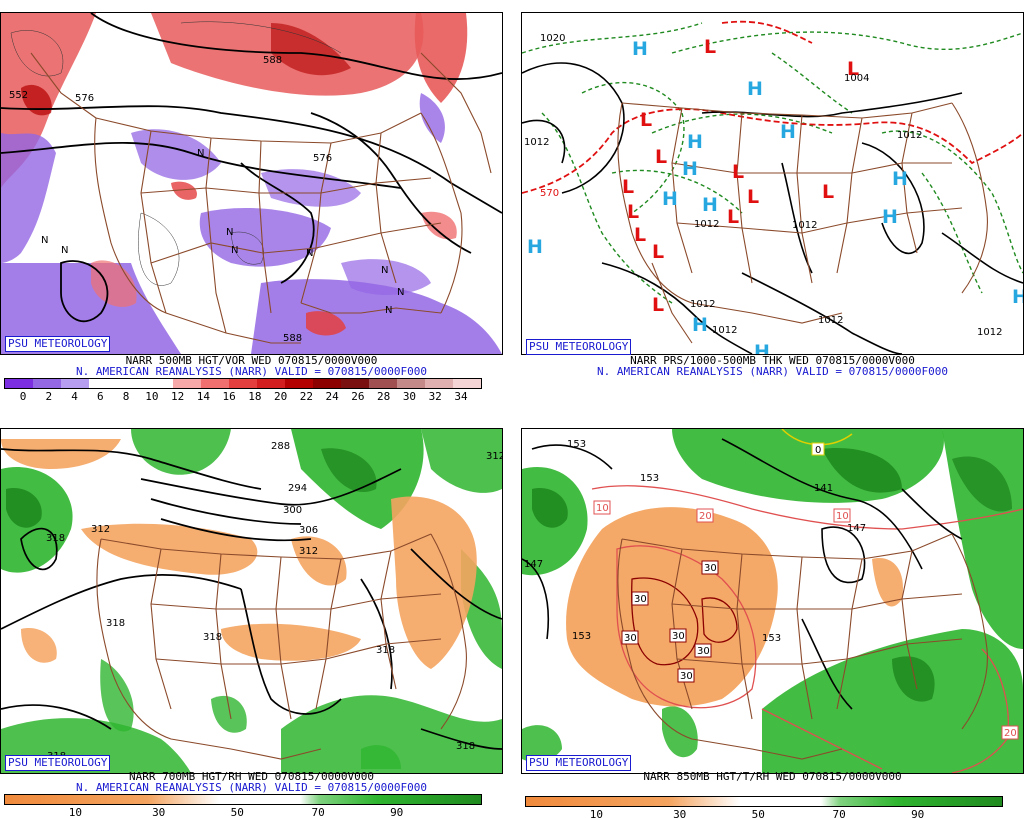 This screenshot has width=1024, height=819. Describe the element at coordinates (918, 813) in the screenshot. I see `scale-tick-label: 90` at that location.